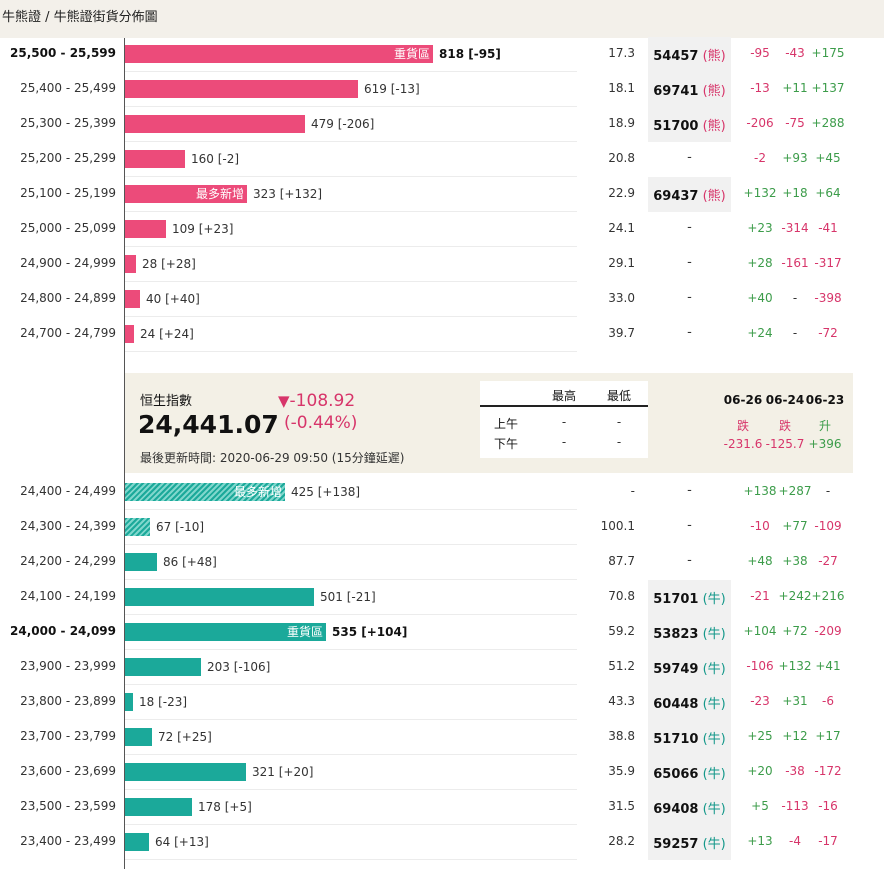 Image resolution: width=884 pixels, height=869 pixels. I want to click on warrant-code: 60448 (牛), so click(689, 702).